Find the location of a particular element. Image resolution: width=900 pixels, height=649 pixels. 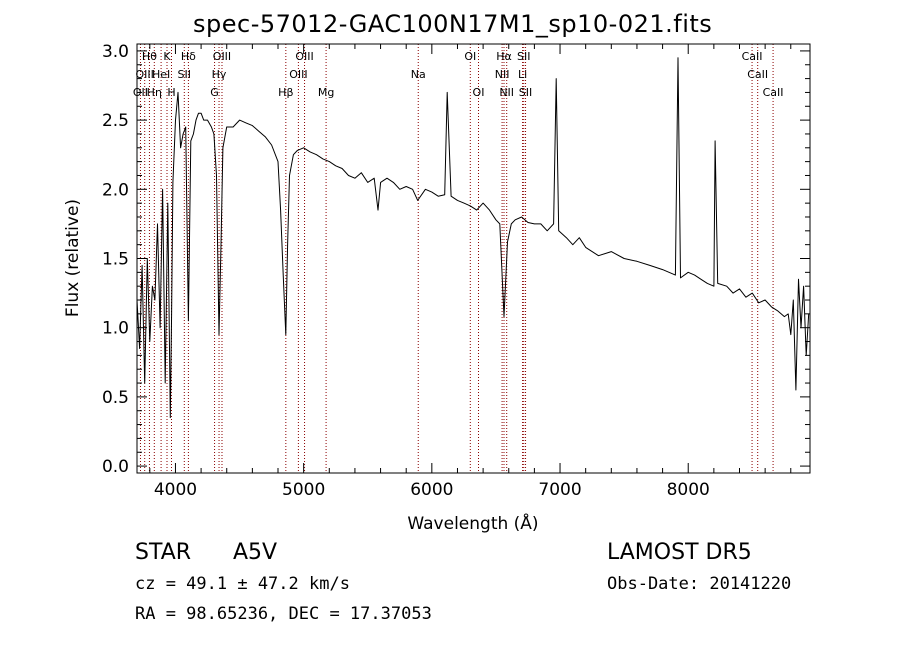

line-label-20: NII is located at coordinates (502, 74).